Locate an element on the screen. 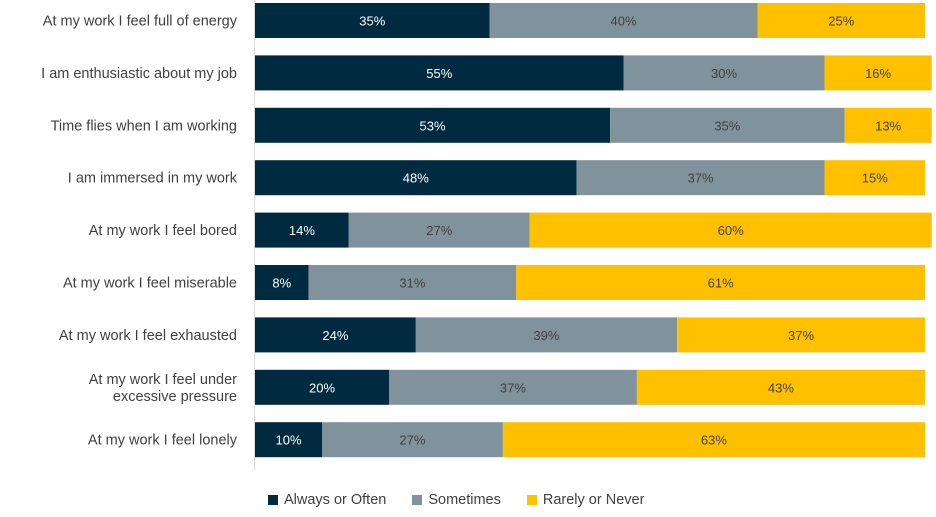 Image resolution: width=936 pixels, height=517 pixels. data-label-sometimes: 30% is located at coordinates (724, 73).